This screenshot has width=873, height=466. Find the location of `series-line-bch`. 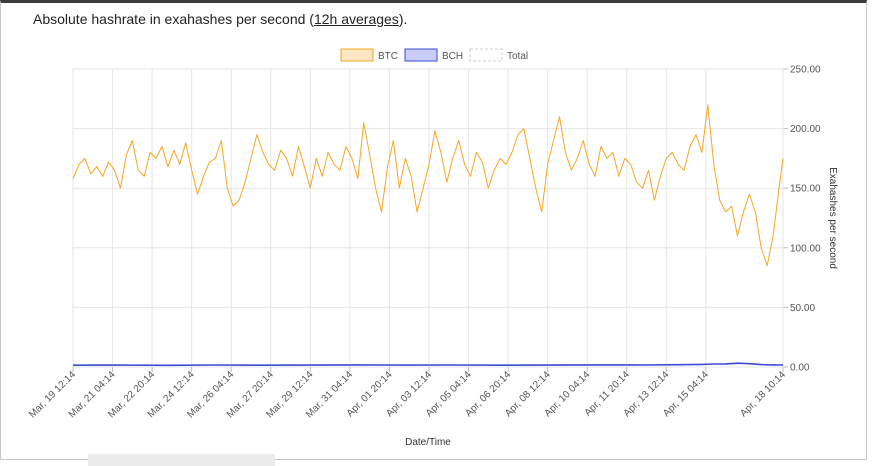

series-line-bch is located at coordinates (428, 364).